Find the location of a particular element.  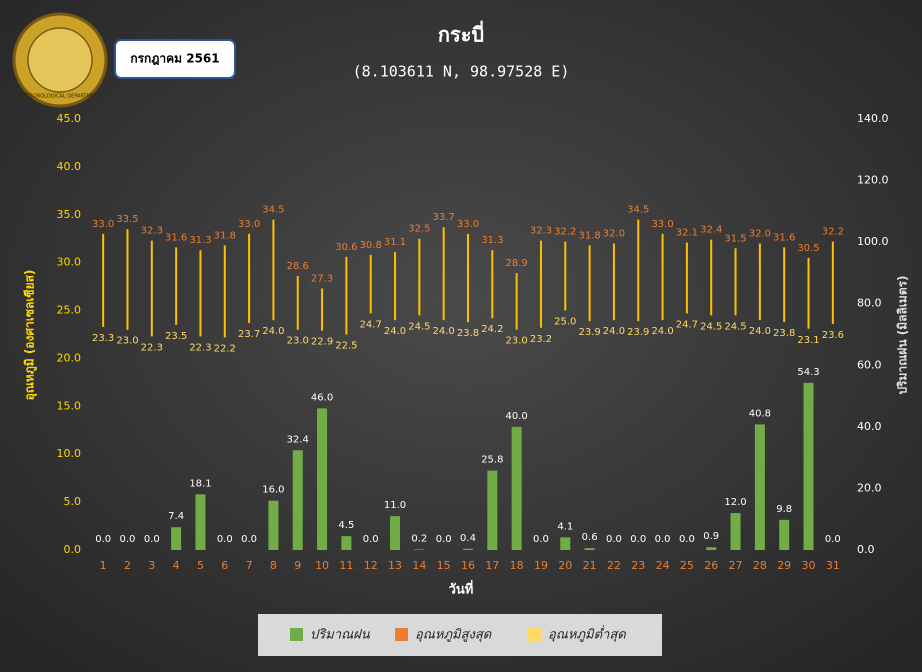

x-tick-label: 20 is located at coordinates (565, 565).